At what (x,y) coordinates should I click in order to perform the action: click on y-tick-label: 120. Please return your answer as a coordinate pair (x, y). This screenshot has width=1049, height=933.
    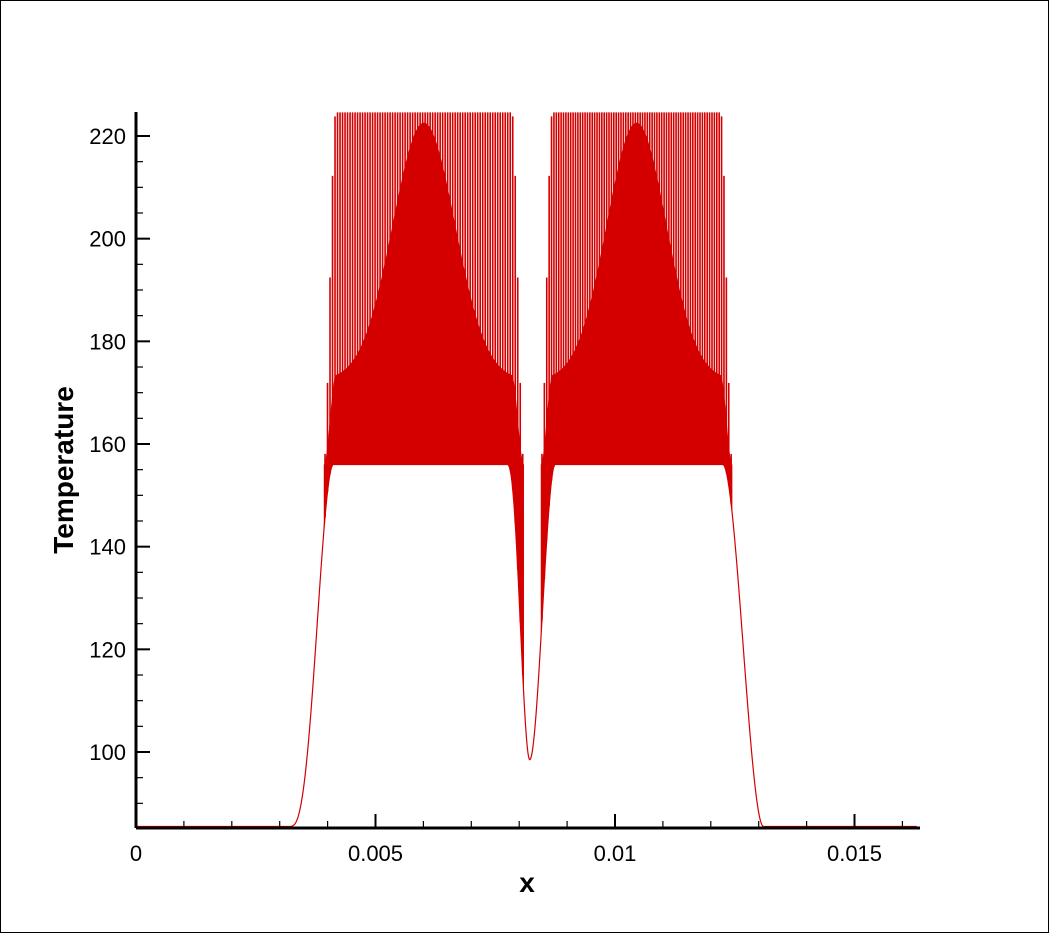
    Looking at the image, I should click on (107, 649).